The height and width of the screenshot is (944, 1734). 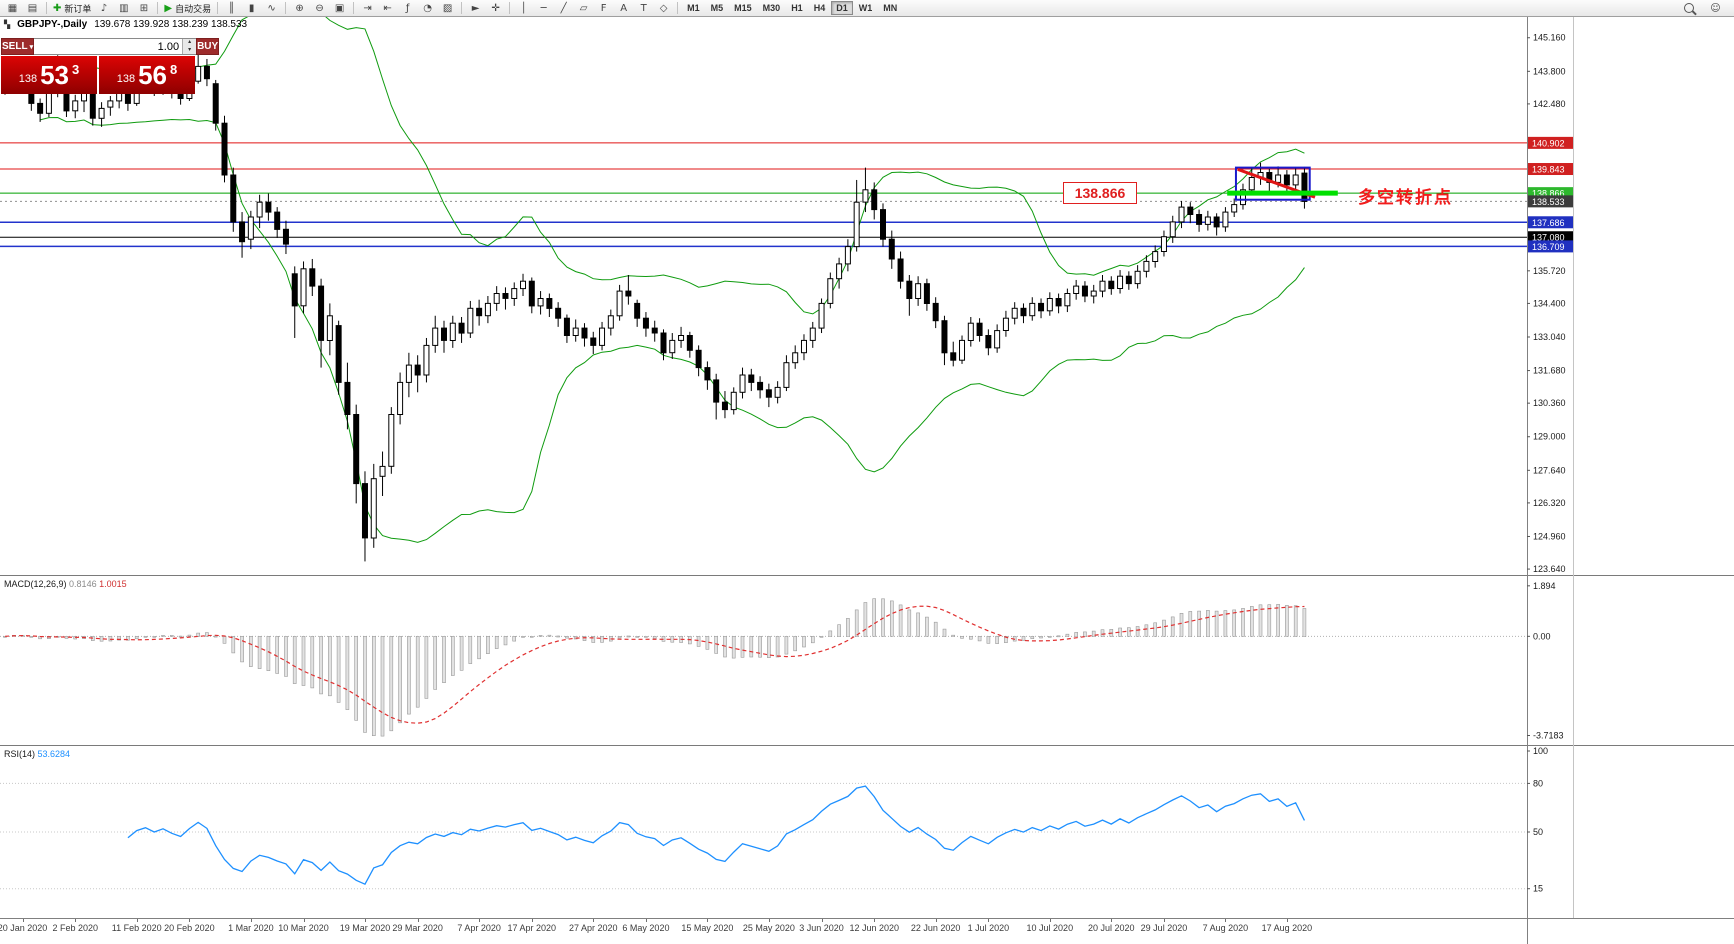 I want to click on svg-text: 15, so click(x=1538, y=889).